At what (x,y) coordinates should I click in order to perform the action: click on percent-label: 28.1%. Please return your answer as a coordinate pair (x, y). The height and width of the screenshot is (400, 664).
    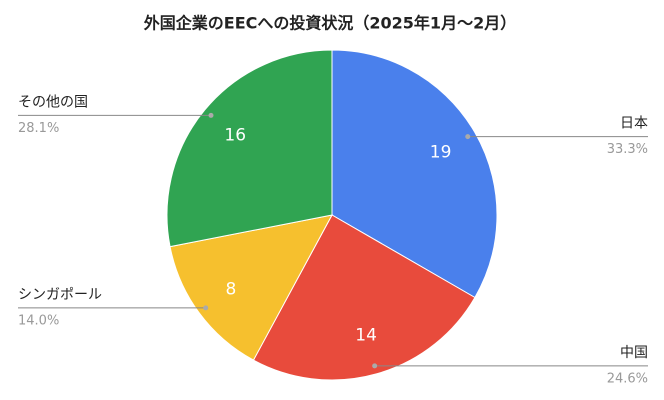
    Looking at the image, I should click on (38, 128).